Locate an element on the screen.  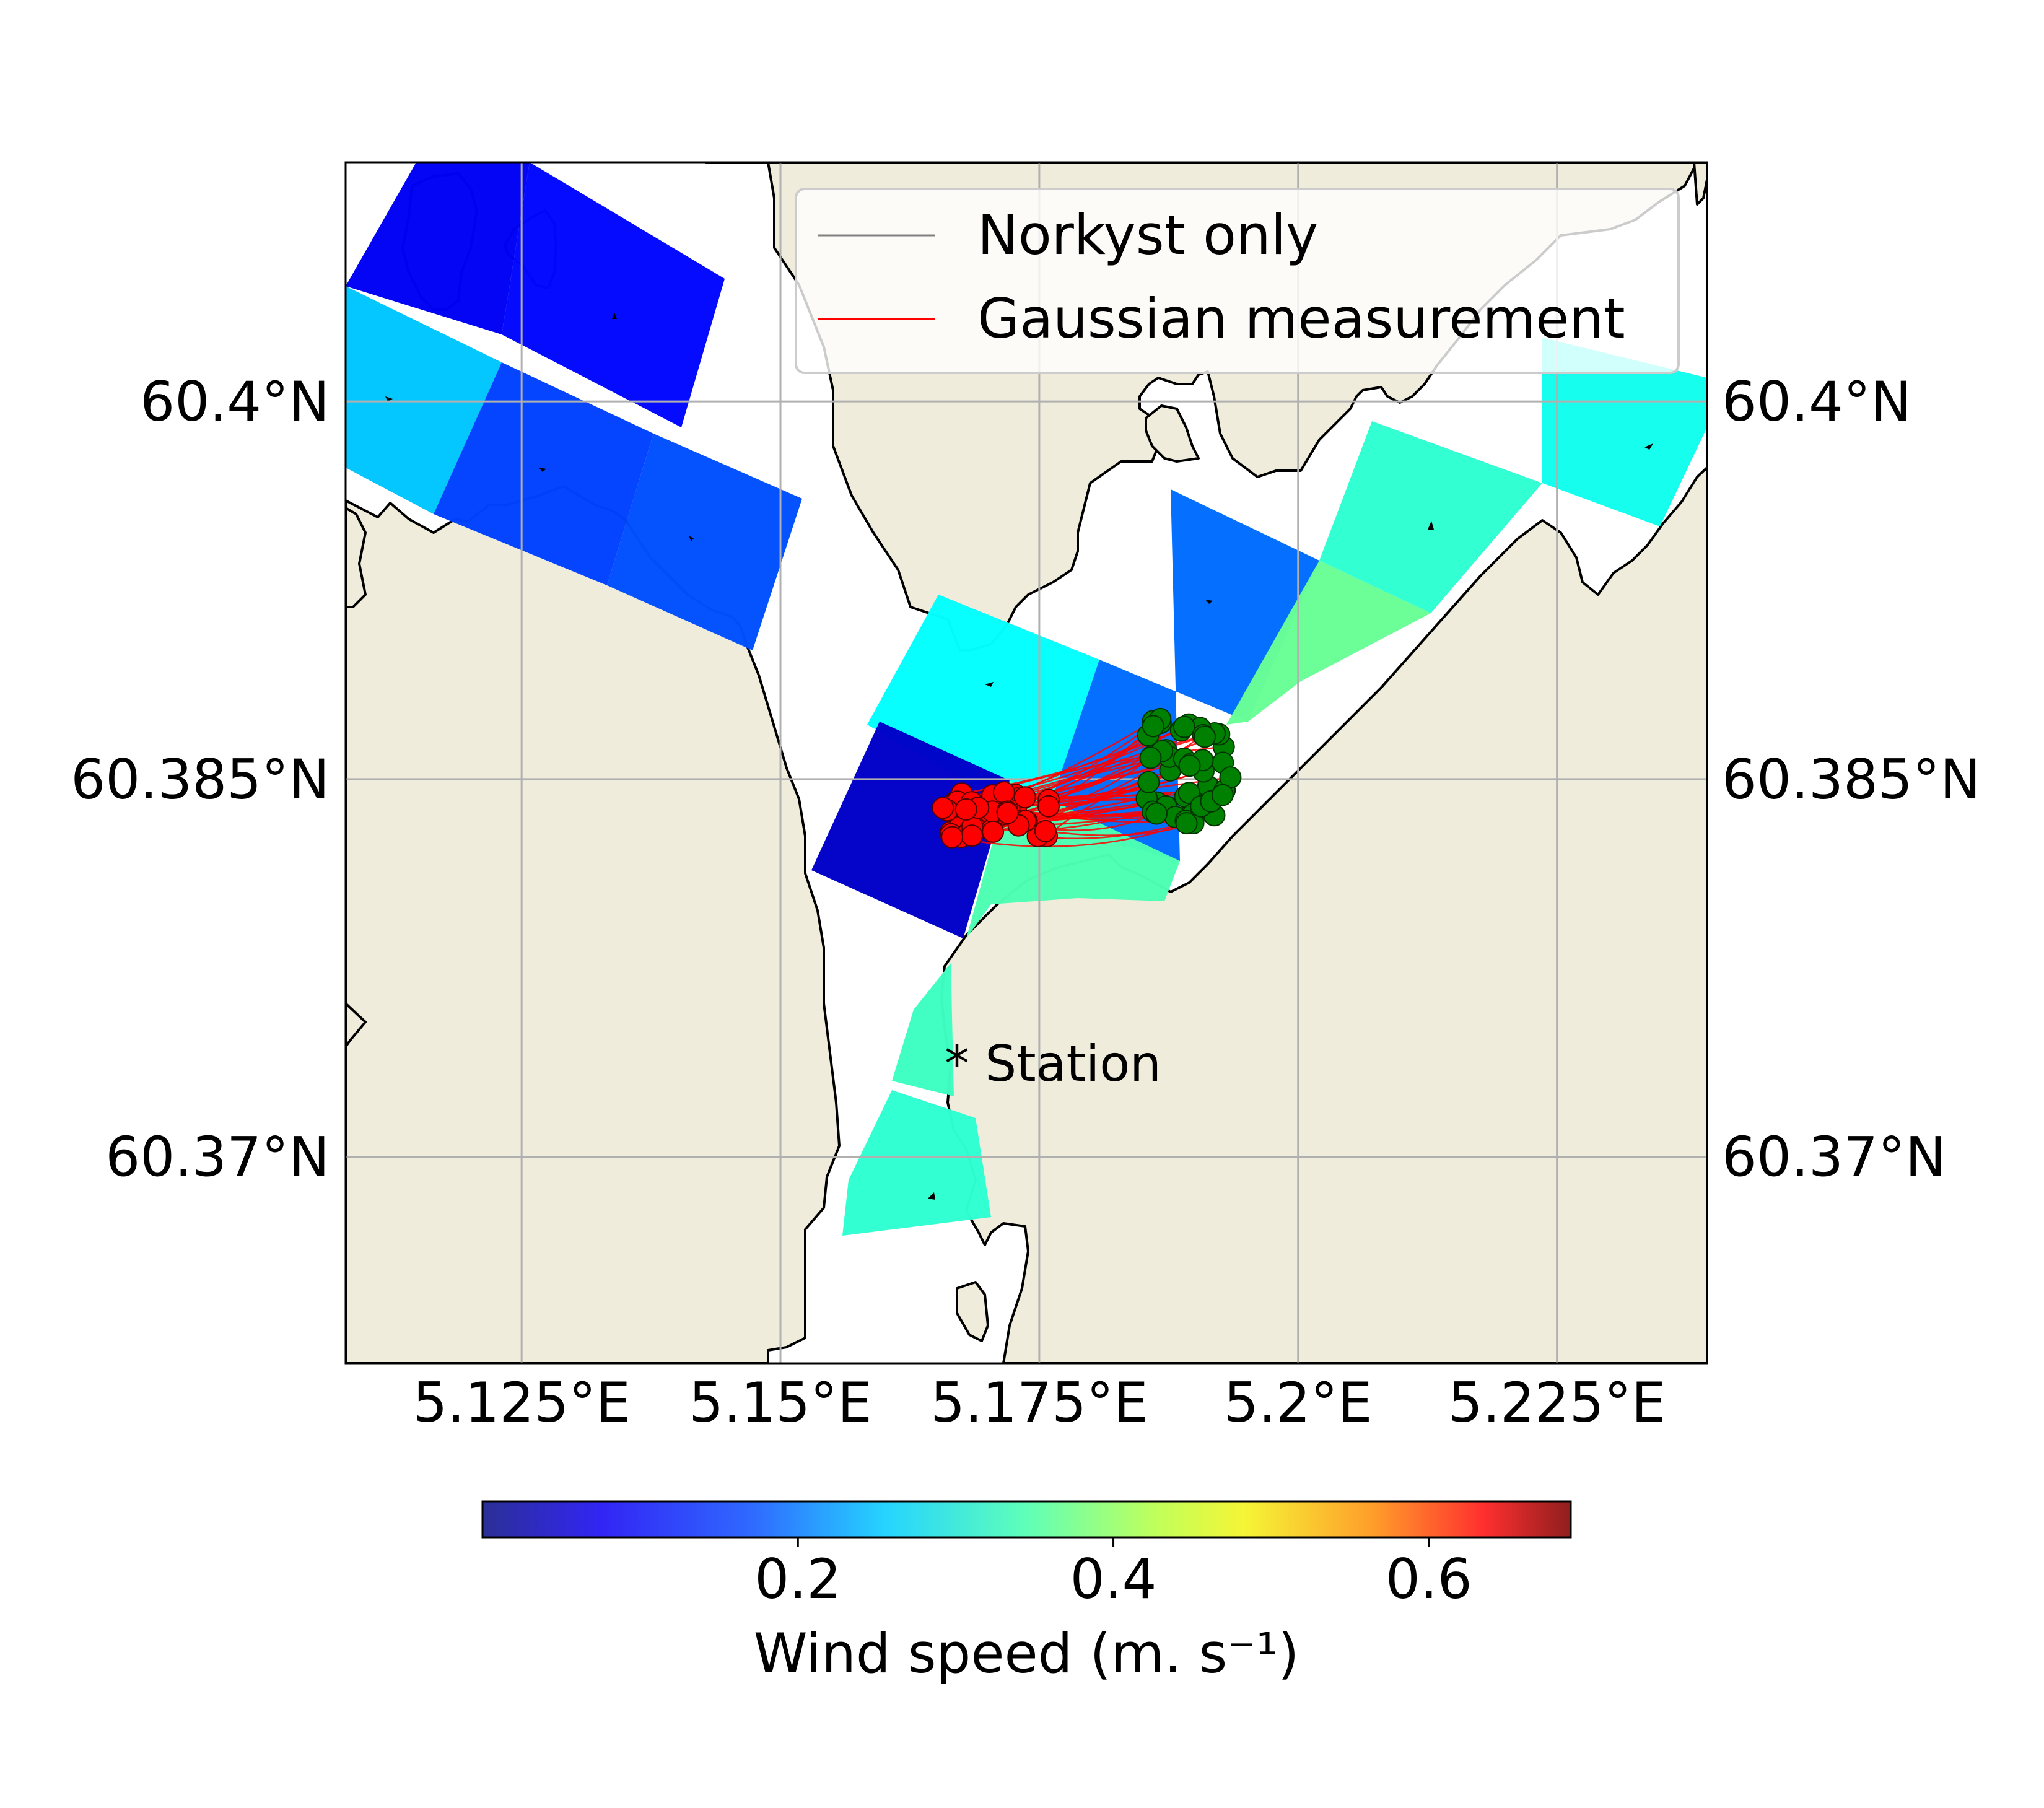
land-islet-mid is located at coordinates (1172, 434).